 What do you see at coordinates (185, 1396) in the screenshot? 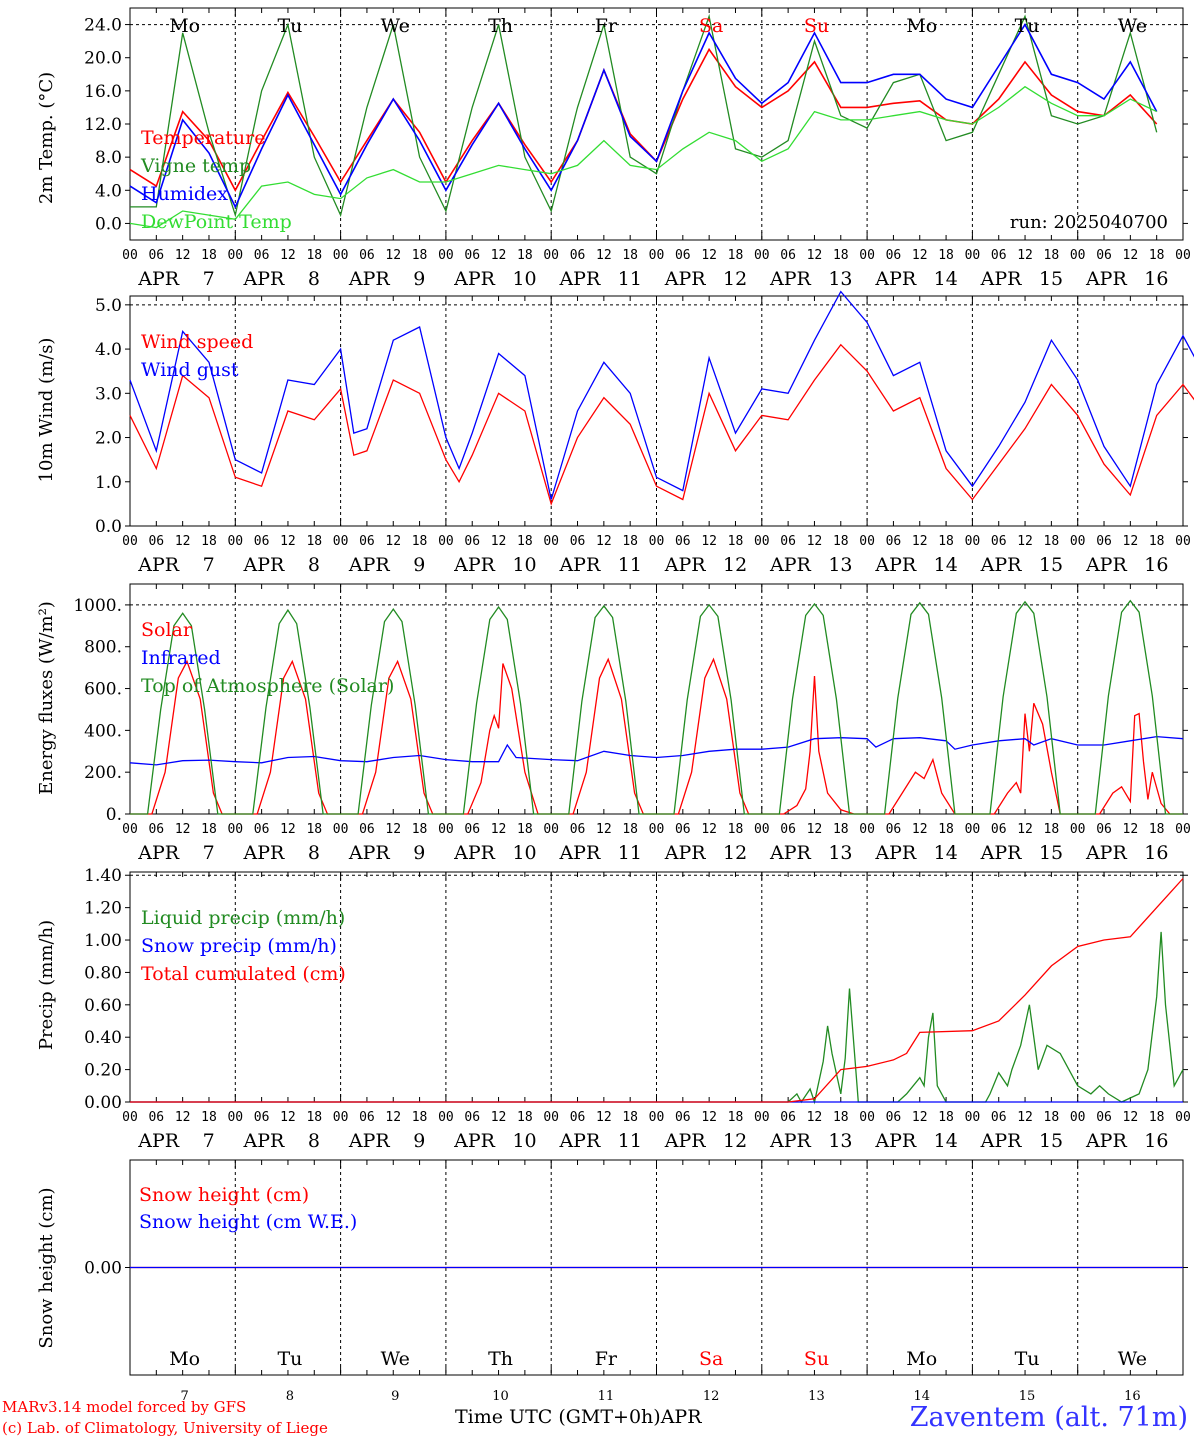
I see `day-number-label: 7` at bounding box center [185, 1396].